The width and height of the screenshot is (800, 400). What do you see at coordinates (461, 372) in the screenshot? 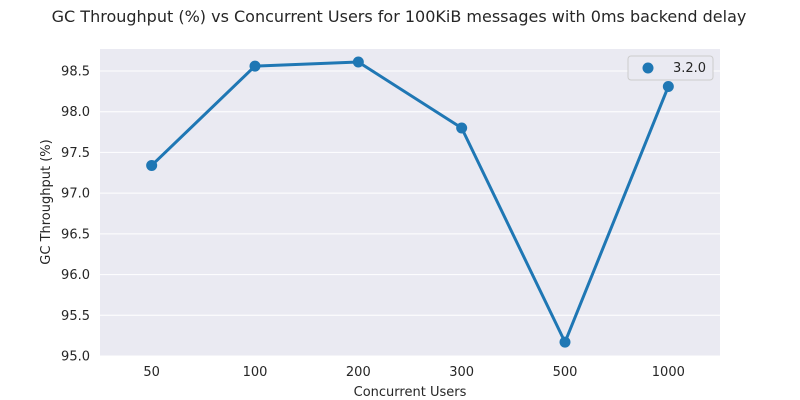
I see `x-tick-label: 300` at bounding box center [461, 372].